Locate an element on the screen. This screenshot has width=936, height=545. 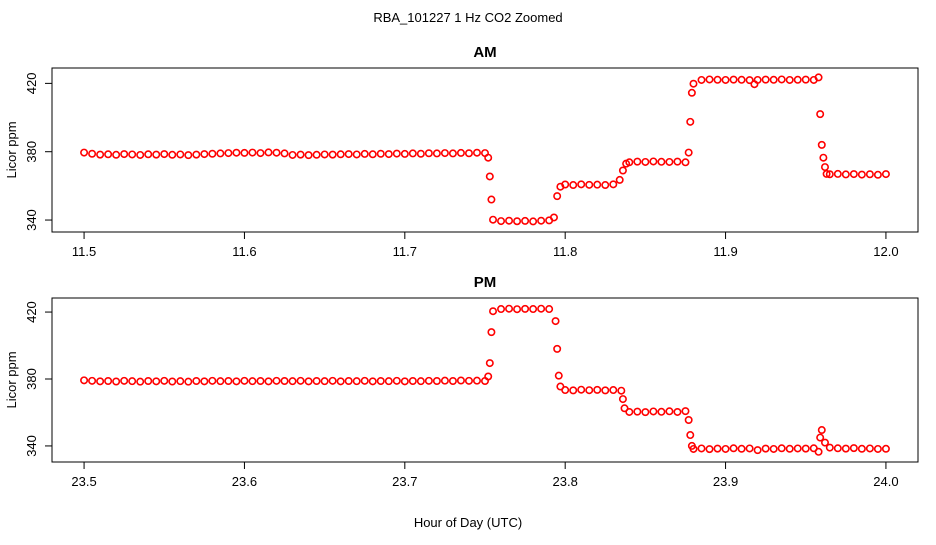
x-tick-label: 11.8 is located at coordinates (565, 251).